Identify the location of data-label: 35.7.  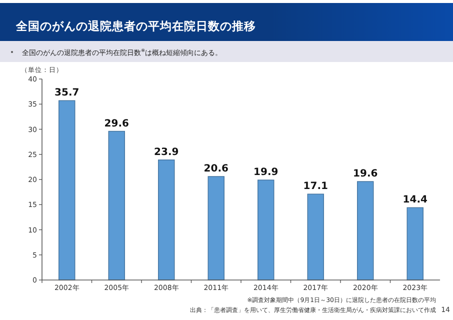
(67, 93).